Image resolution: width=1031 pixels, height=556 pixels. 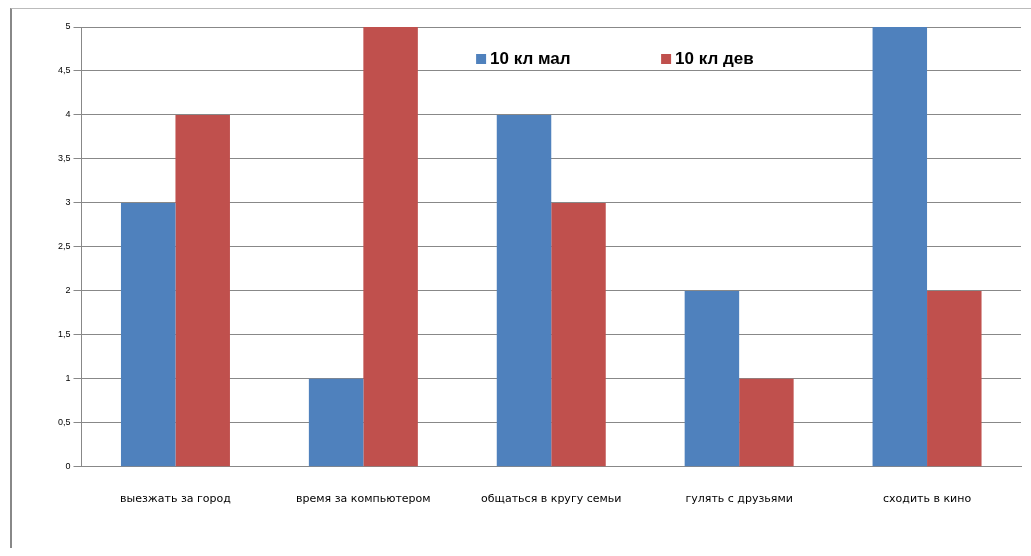 I want to click on y-tick-label: 4, so click(x=68, y=114).